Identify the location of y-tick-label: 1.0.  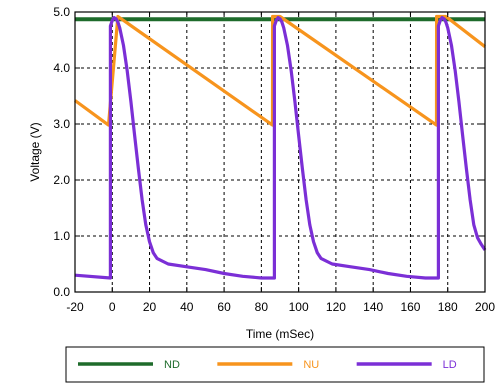
(61, 236).